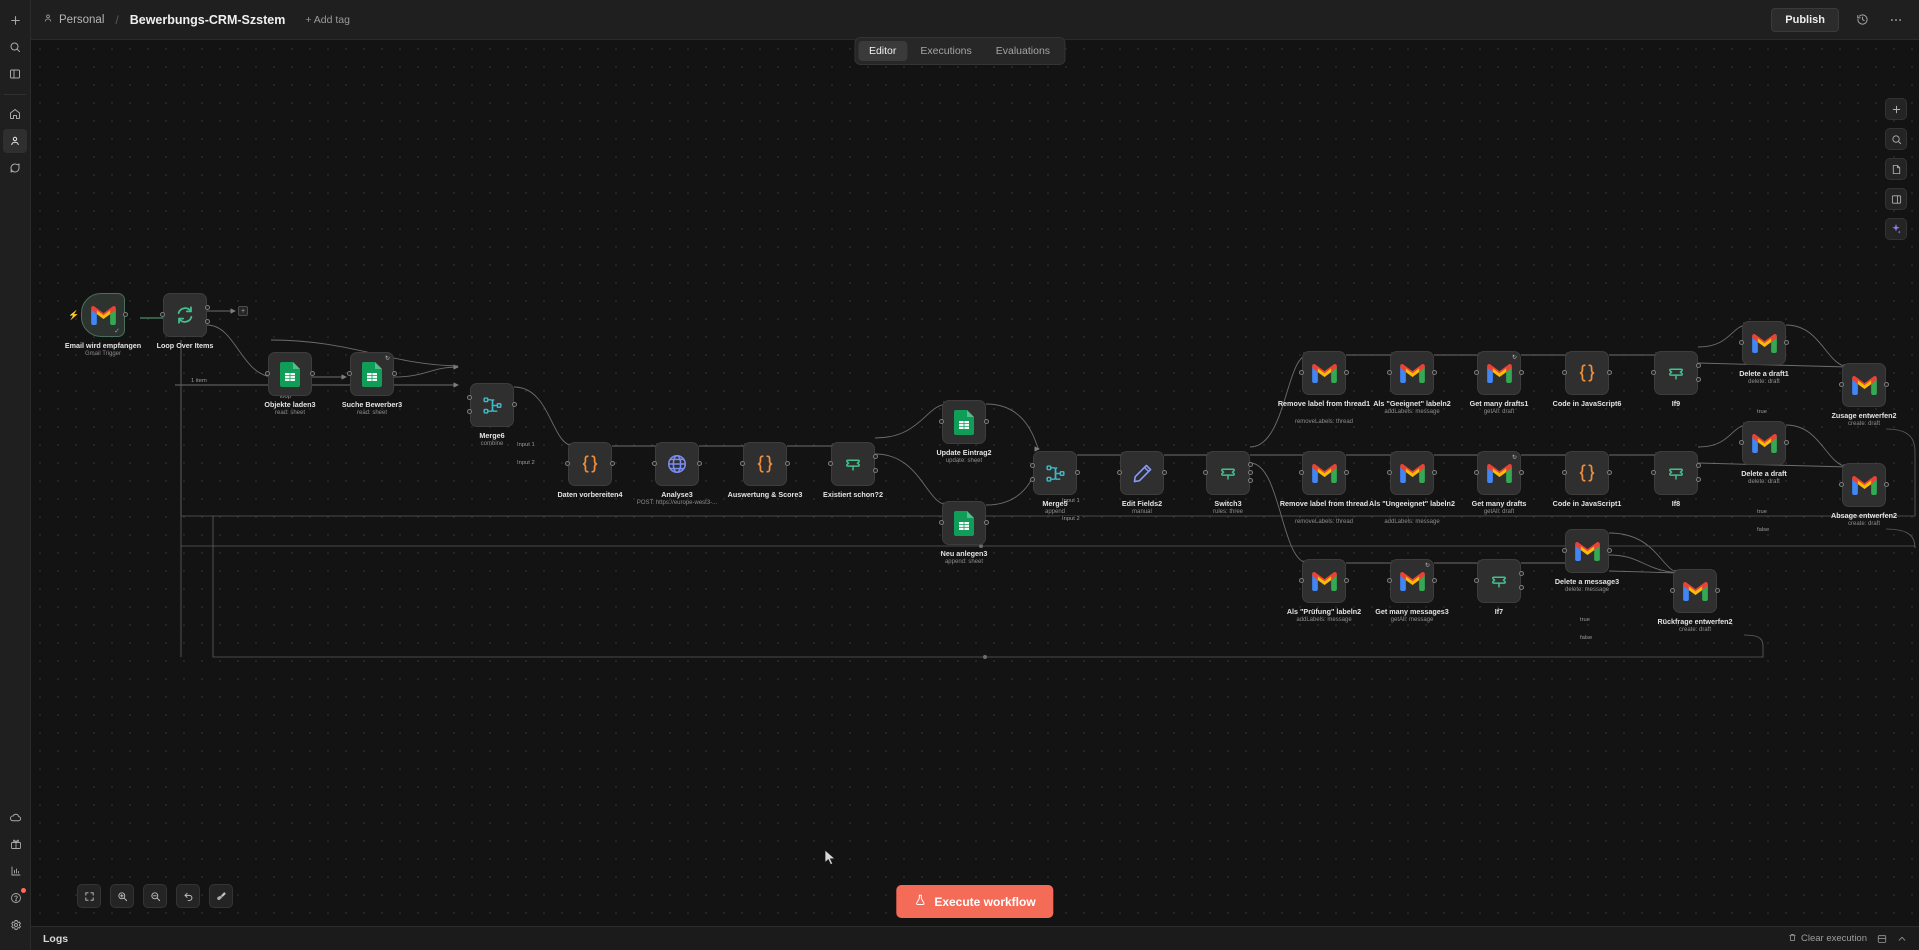 This screenshot has width=1919, height=950. Describe the element at coordinates (207, 19) in the screenshot. I see `workflow-title: Bewerbungs-CRM-Szstem` at that location.